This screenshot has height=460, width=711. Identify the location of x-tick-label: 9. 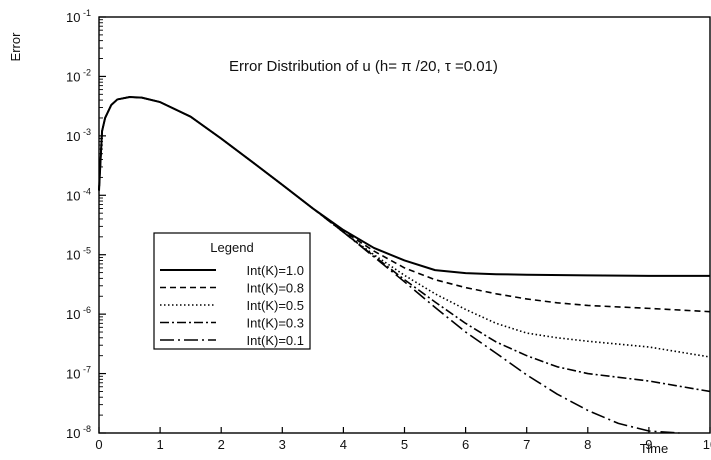
(648, 444).